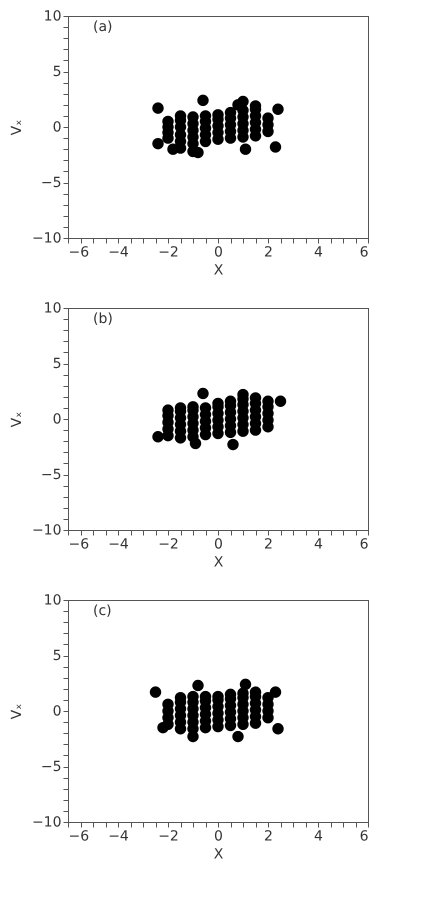 The width and height of the screenshot is (421, 911). What do you see at coordinates (103, 27) in the screenshot?
I see `annotation: (a)` at bounding box center [103, 27].